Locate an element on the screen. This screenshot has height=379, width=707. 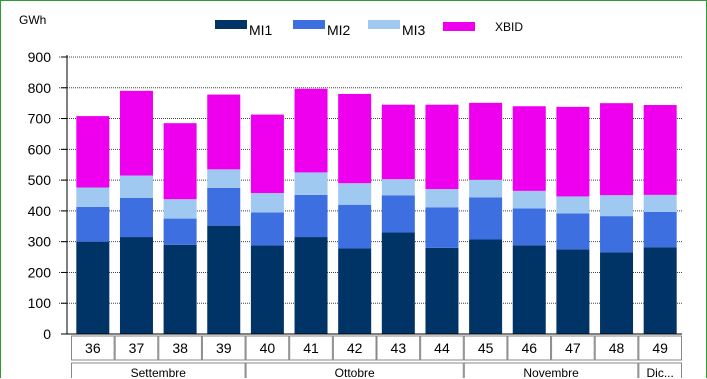
x-tick-label: 48 is located at coordinates (617, 348).